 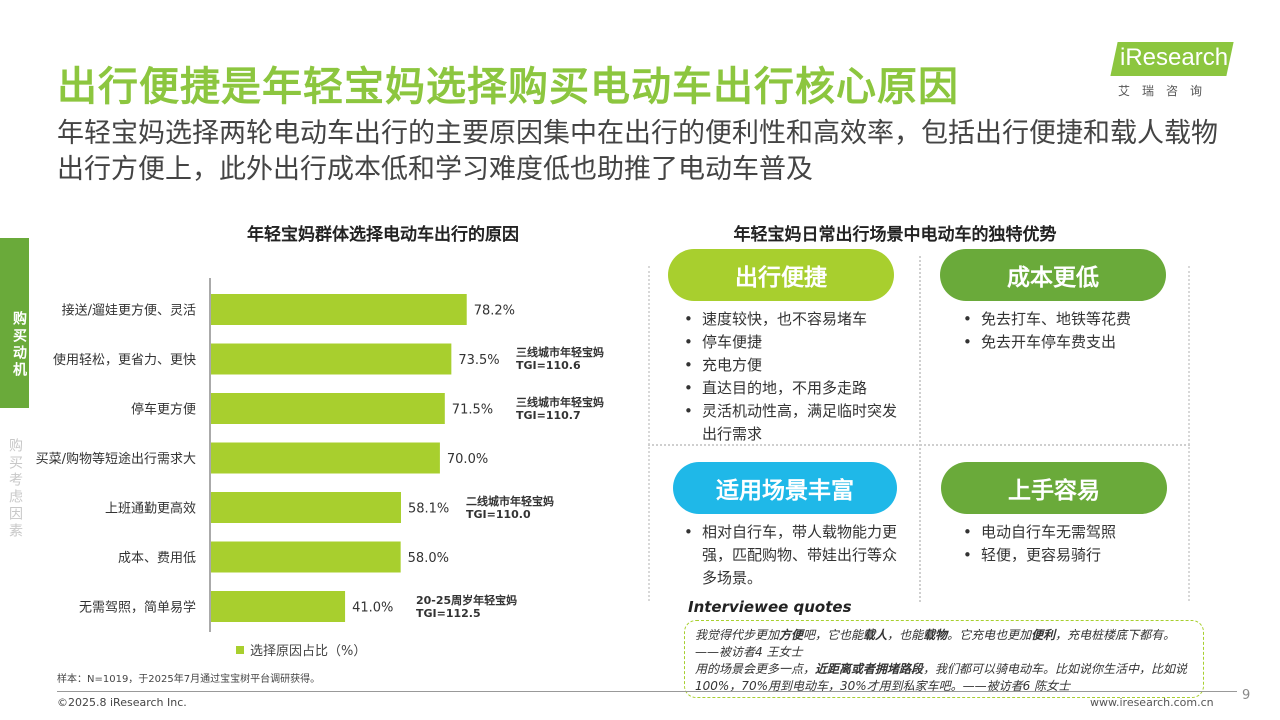 What do you see at coordinates (1174, 57) in the screenshot?
I see `logo-brand: iResearch` at bounding box center [1174, 57].